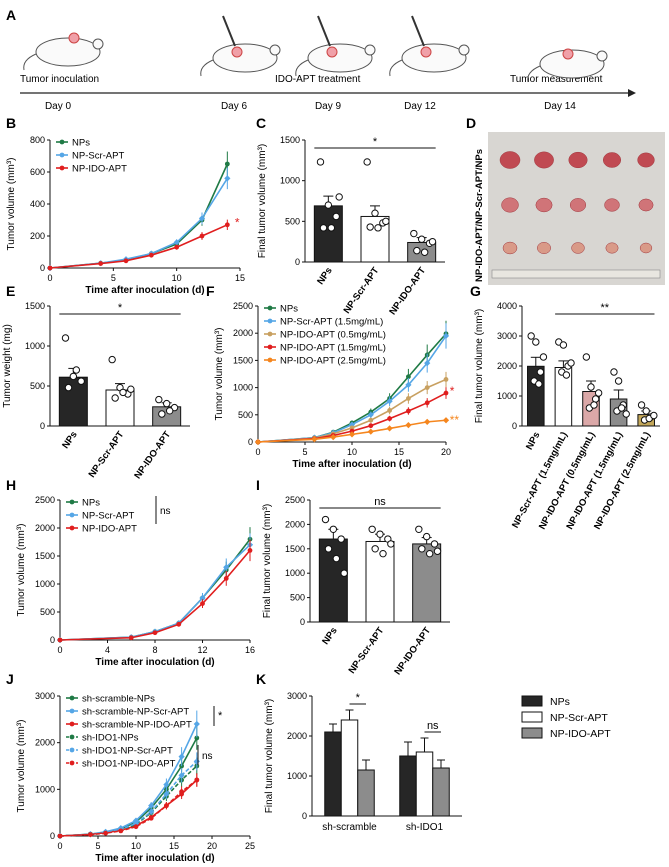 The width and height of the screenshot is (669, 867). What do you see at coordinates (99, 169) in the screenshot?
I see `legend-label: NP-IDO-APT` at bounding box center [99, 169].